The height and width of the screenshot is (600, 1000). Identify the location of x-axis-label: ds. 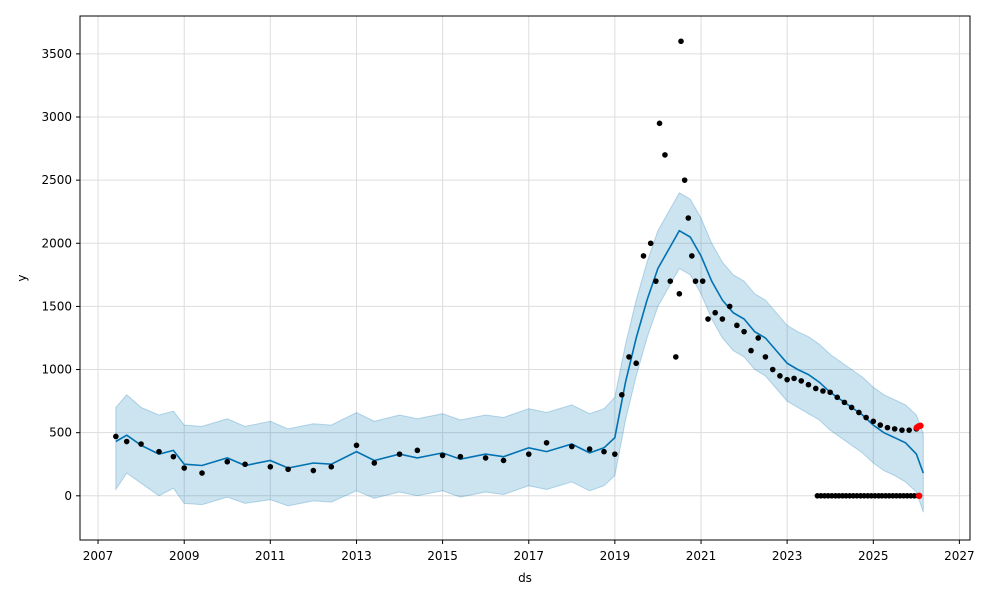
(525, 578).